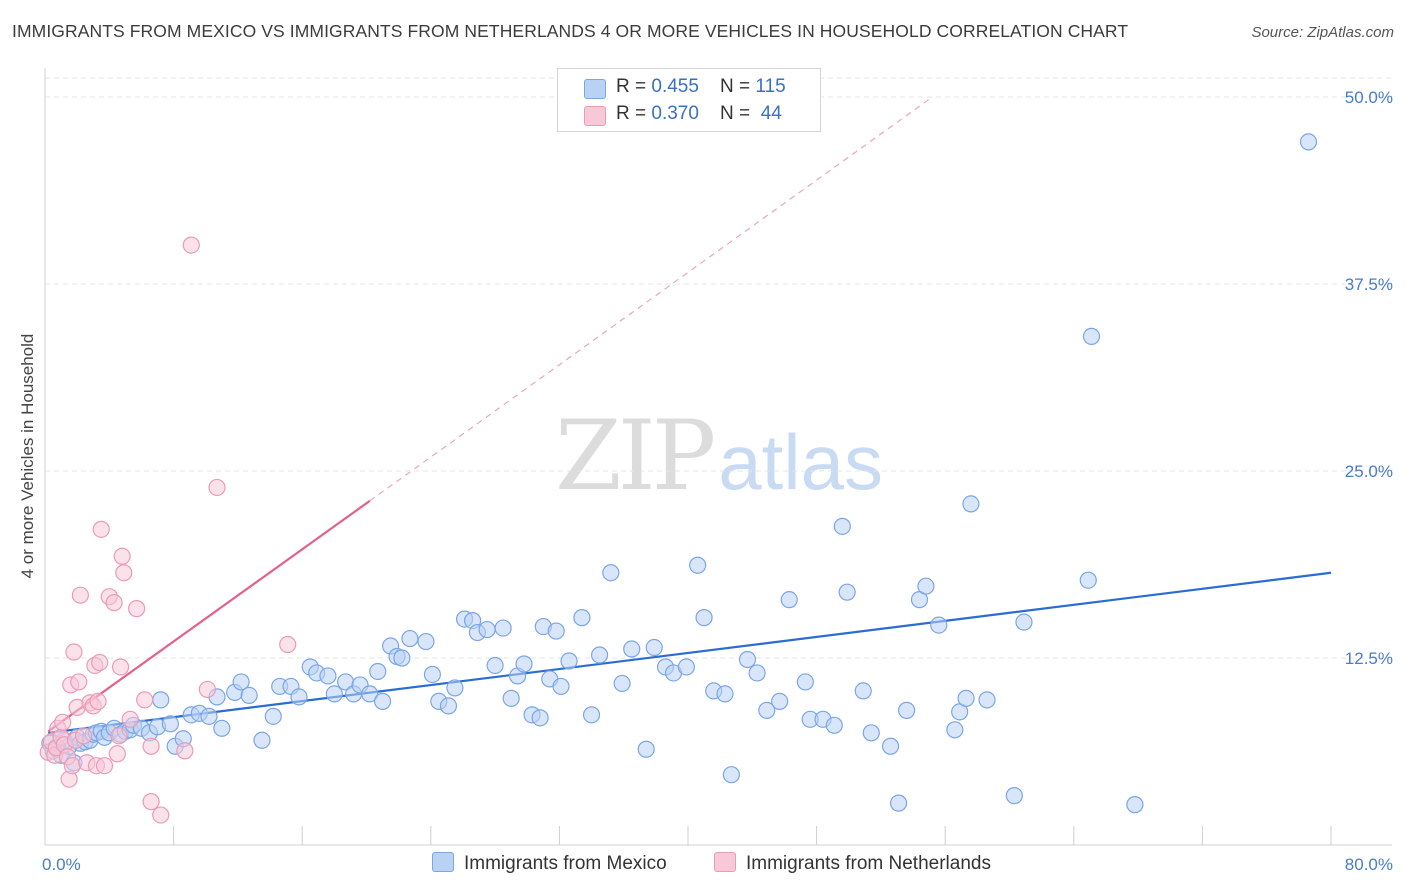 The height and width of the screenshot is (892, 1406). What do you see at coordinates (800, 462) in the screenshot?
I see `watermark-atlas: atlas` at bounding box center [800, 462].